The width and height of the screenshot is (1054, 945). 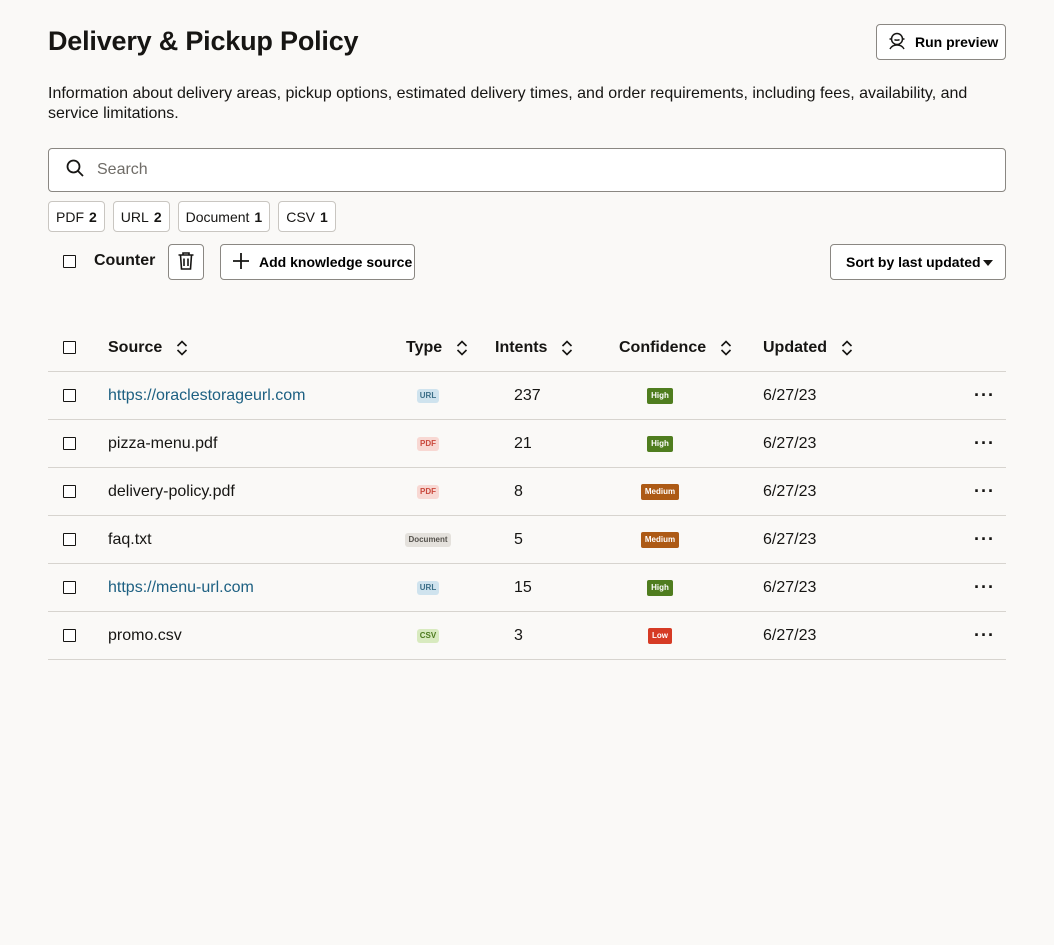 I want to click on table-row: promo.csv CSV 3 Low 6/27/23 ···, so click(x=527, y=636).